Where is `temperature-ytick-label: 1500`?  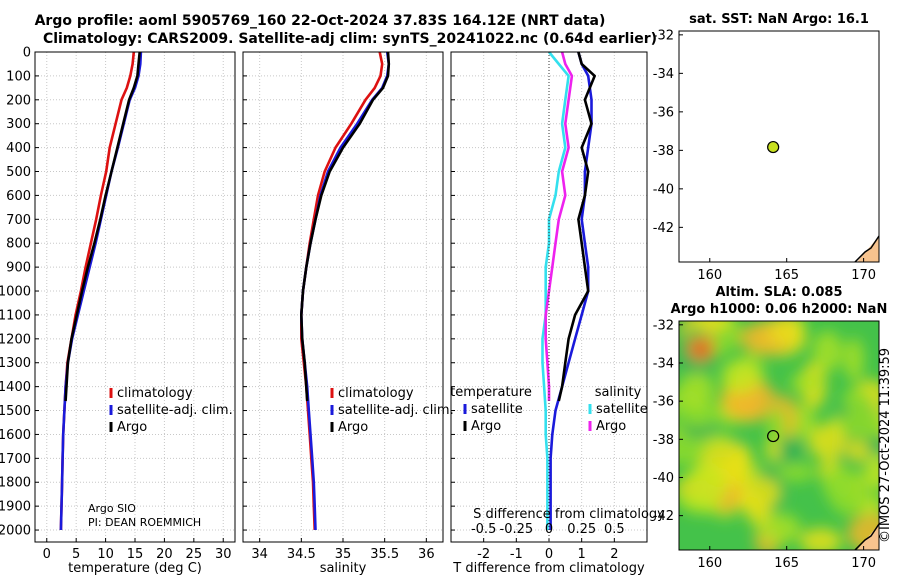 temperature-ytick-label: 1500 is located at coordinates (15, 411).